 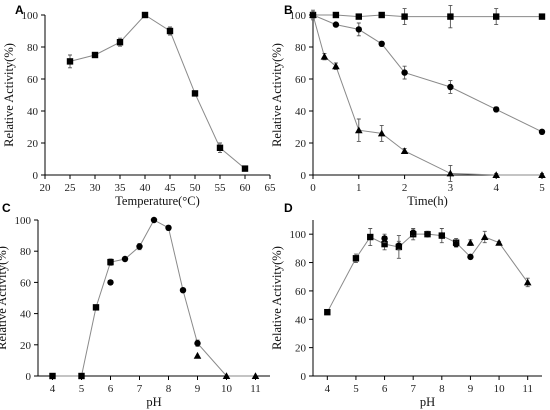 What do you see at coordinates (301, 80) in the screenshot?
I see `panel-b-y-tick-label: 60` at bounding box center [301, 80].